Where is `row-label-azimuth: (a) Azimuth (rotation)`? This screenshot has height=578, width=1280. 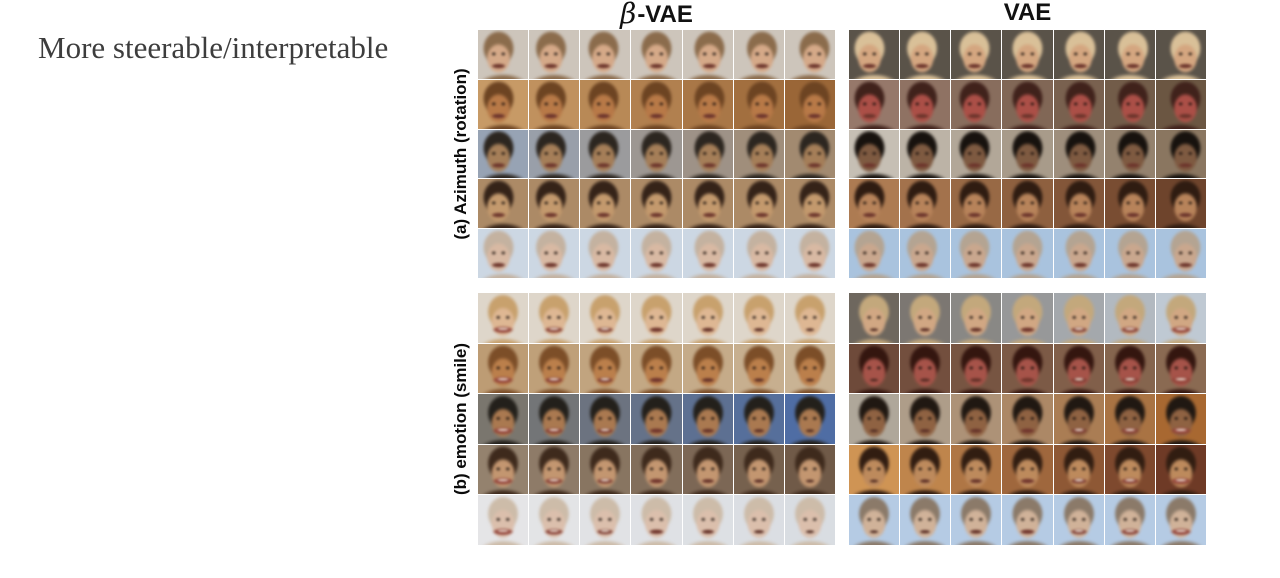 row-label-azimuth: (a) Azimuth (rotation) is located at coordinates (460, 154).